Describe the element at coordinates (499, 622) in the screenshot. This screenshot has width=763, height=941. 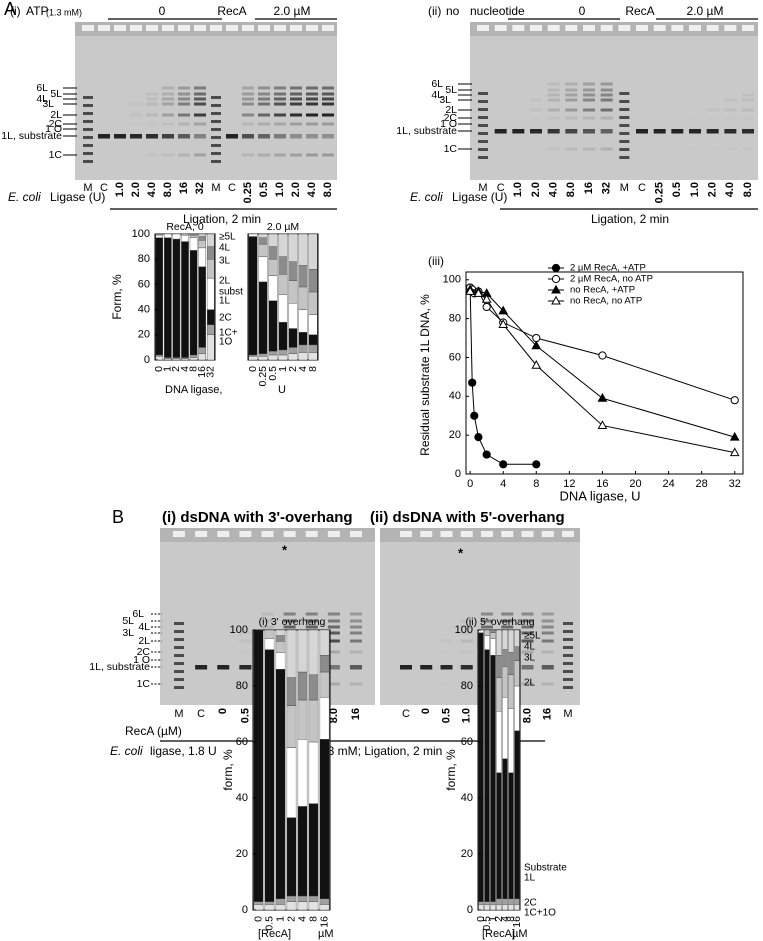
I see `chart-title: (ii) 5' overhang` at that location.